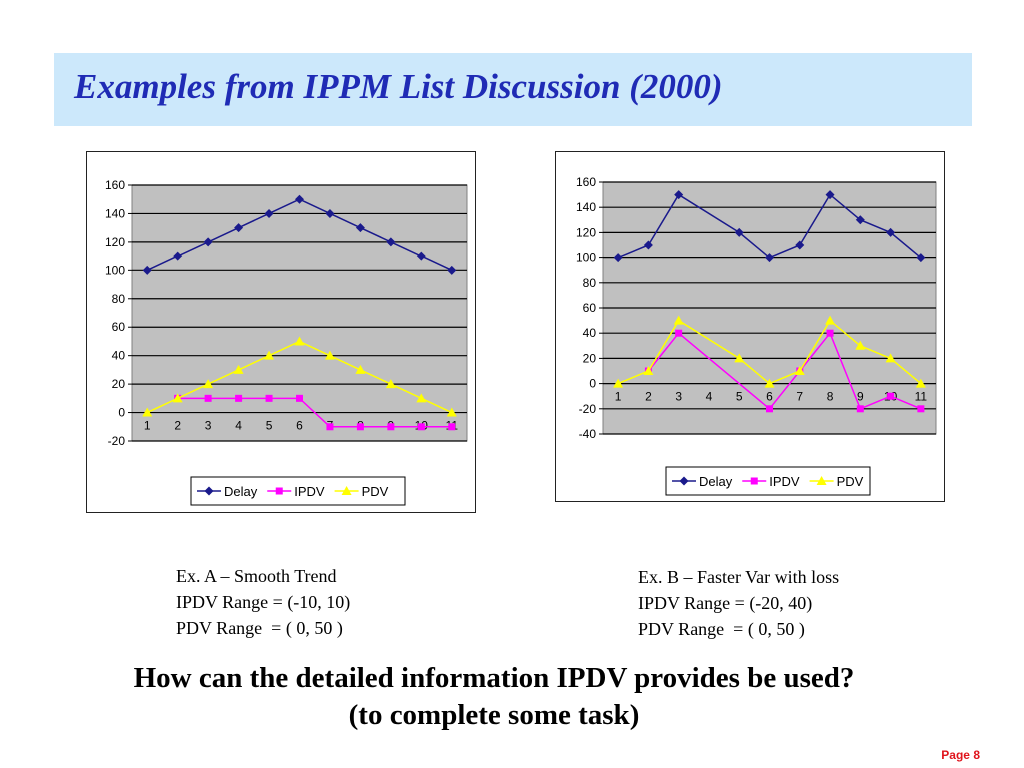 The height and width of the screenshot is (768, 1024). I want to click on chart-b-x-tick-label: 3, so click(678, 397).